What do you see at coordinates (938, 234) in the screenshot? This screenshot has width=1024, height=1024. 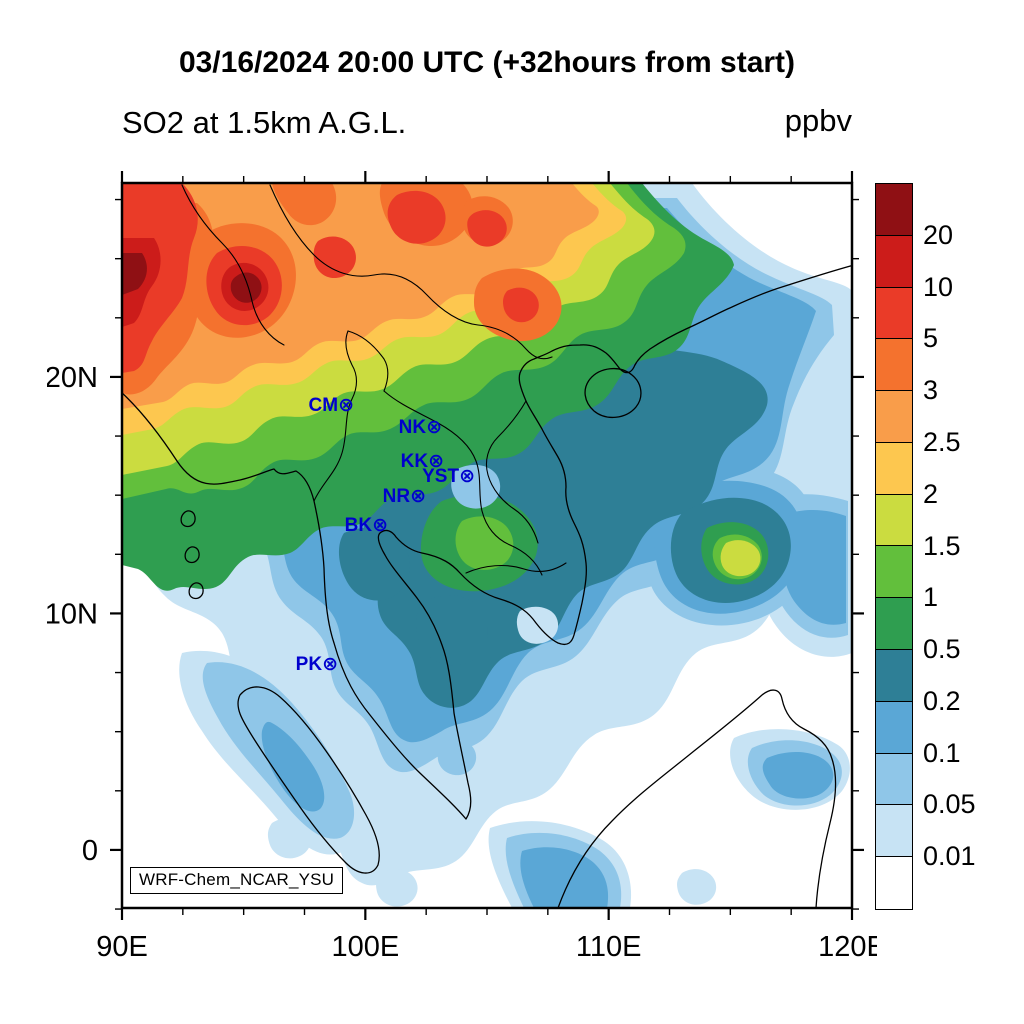 I see `colorbar-tick-label: 20` at bounding box center [938, 234].